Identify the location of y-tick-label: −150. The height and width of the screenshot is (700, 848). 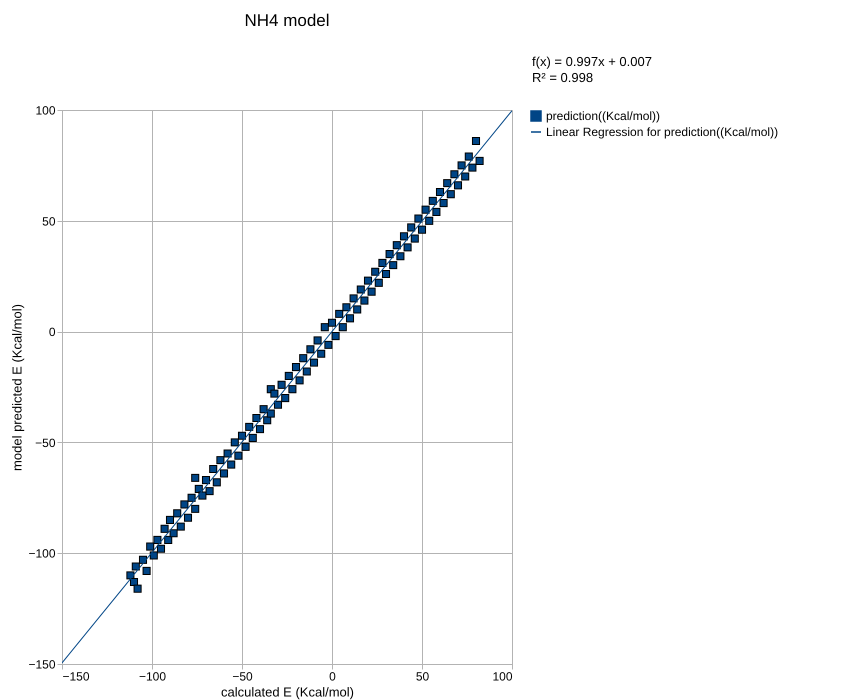
(42, 665).